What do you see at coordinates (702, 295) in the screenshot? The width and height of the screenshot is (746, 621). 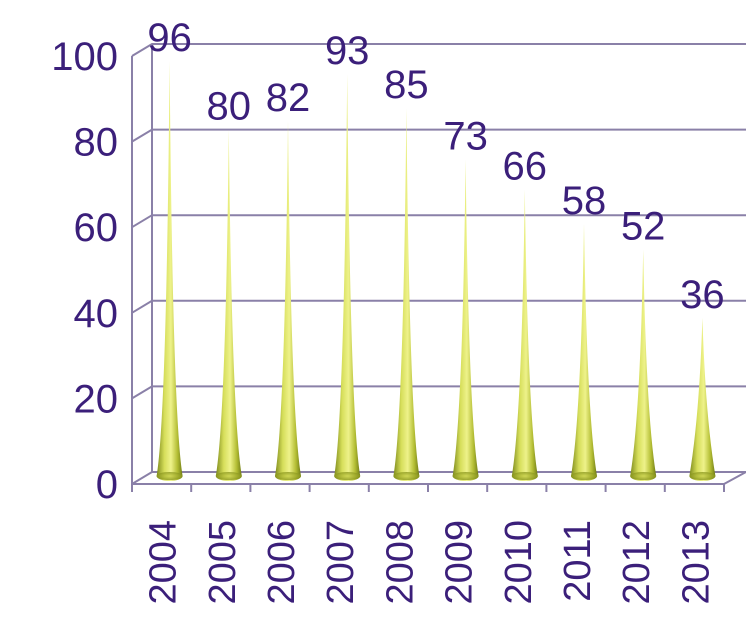 I see `data-label-2013: 36` at bounding box center [702, 295].